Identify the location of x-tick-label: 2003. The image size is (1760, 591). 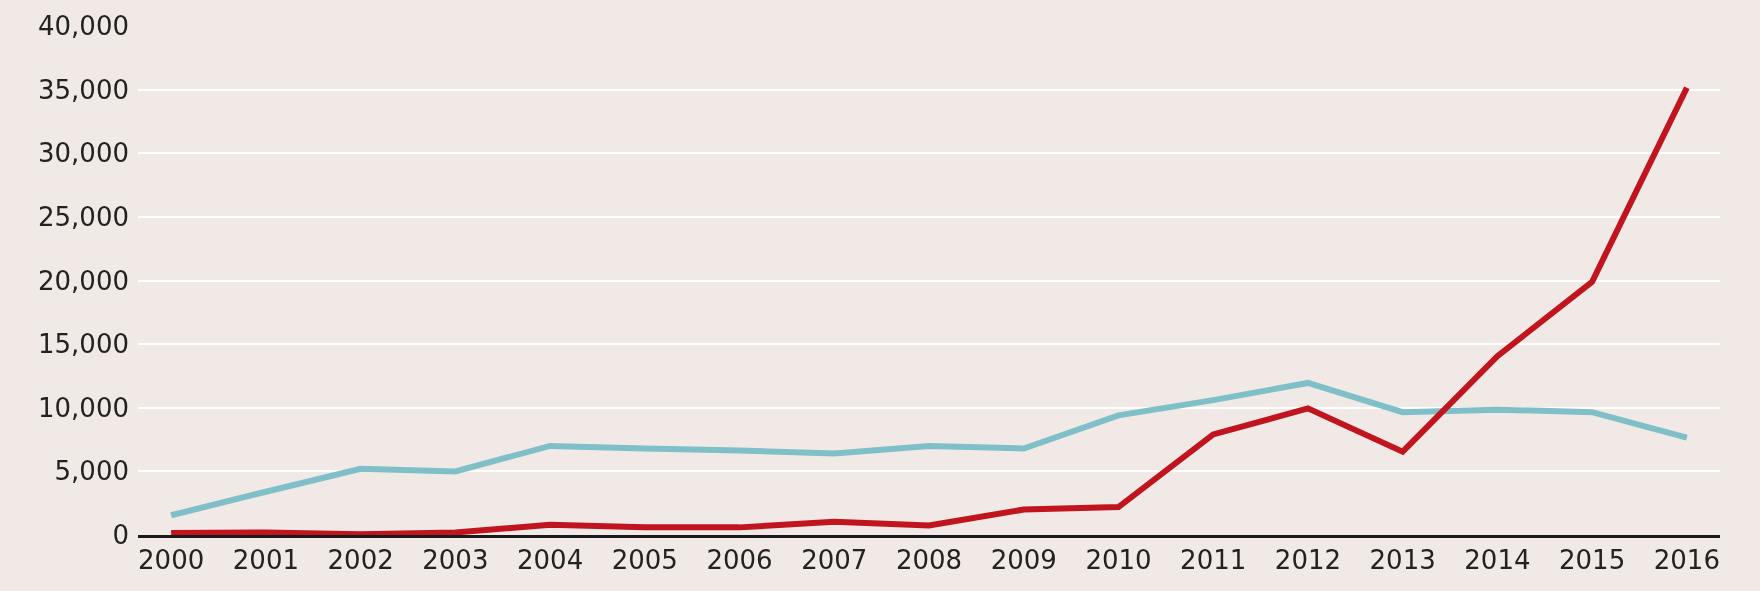
(455, 560).